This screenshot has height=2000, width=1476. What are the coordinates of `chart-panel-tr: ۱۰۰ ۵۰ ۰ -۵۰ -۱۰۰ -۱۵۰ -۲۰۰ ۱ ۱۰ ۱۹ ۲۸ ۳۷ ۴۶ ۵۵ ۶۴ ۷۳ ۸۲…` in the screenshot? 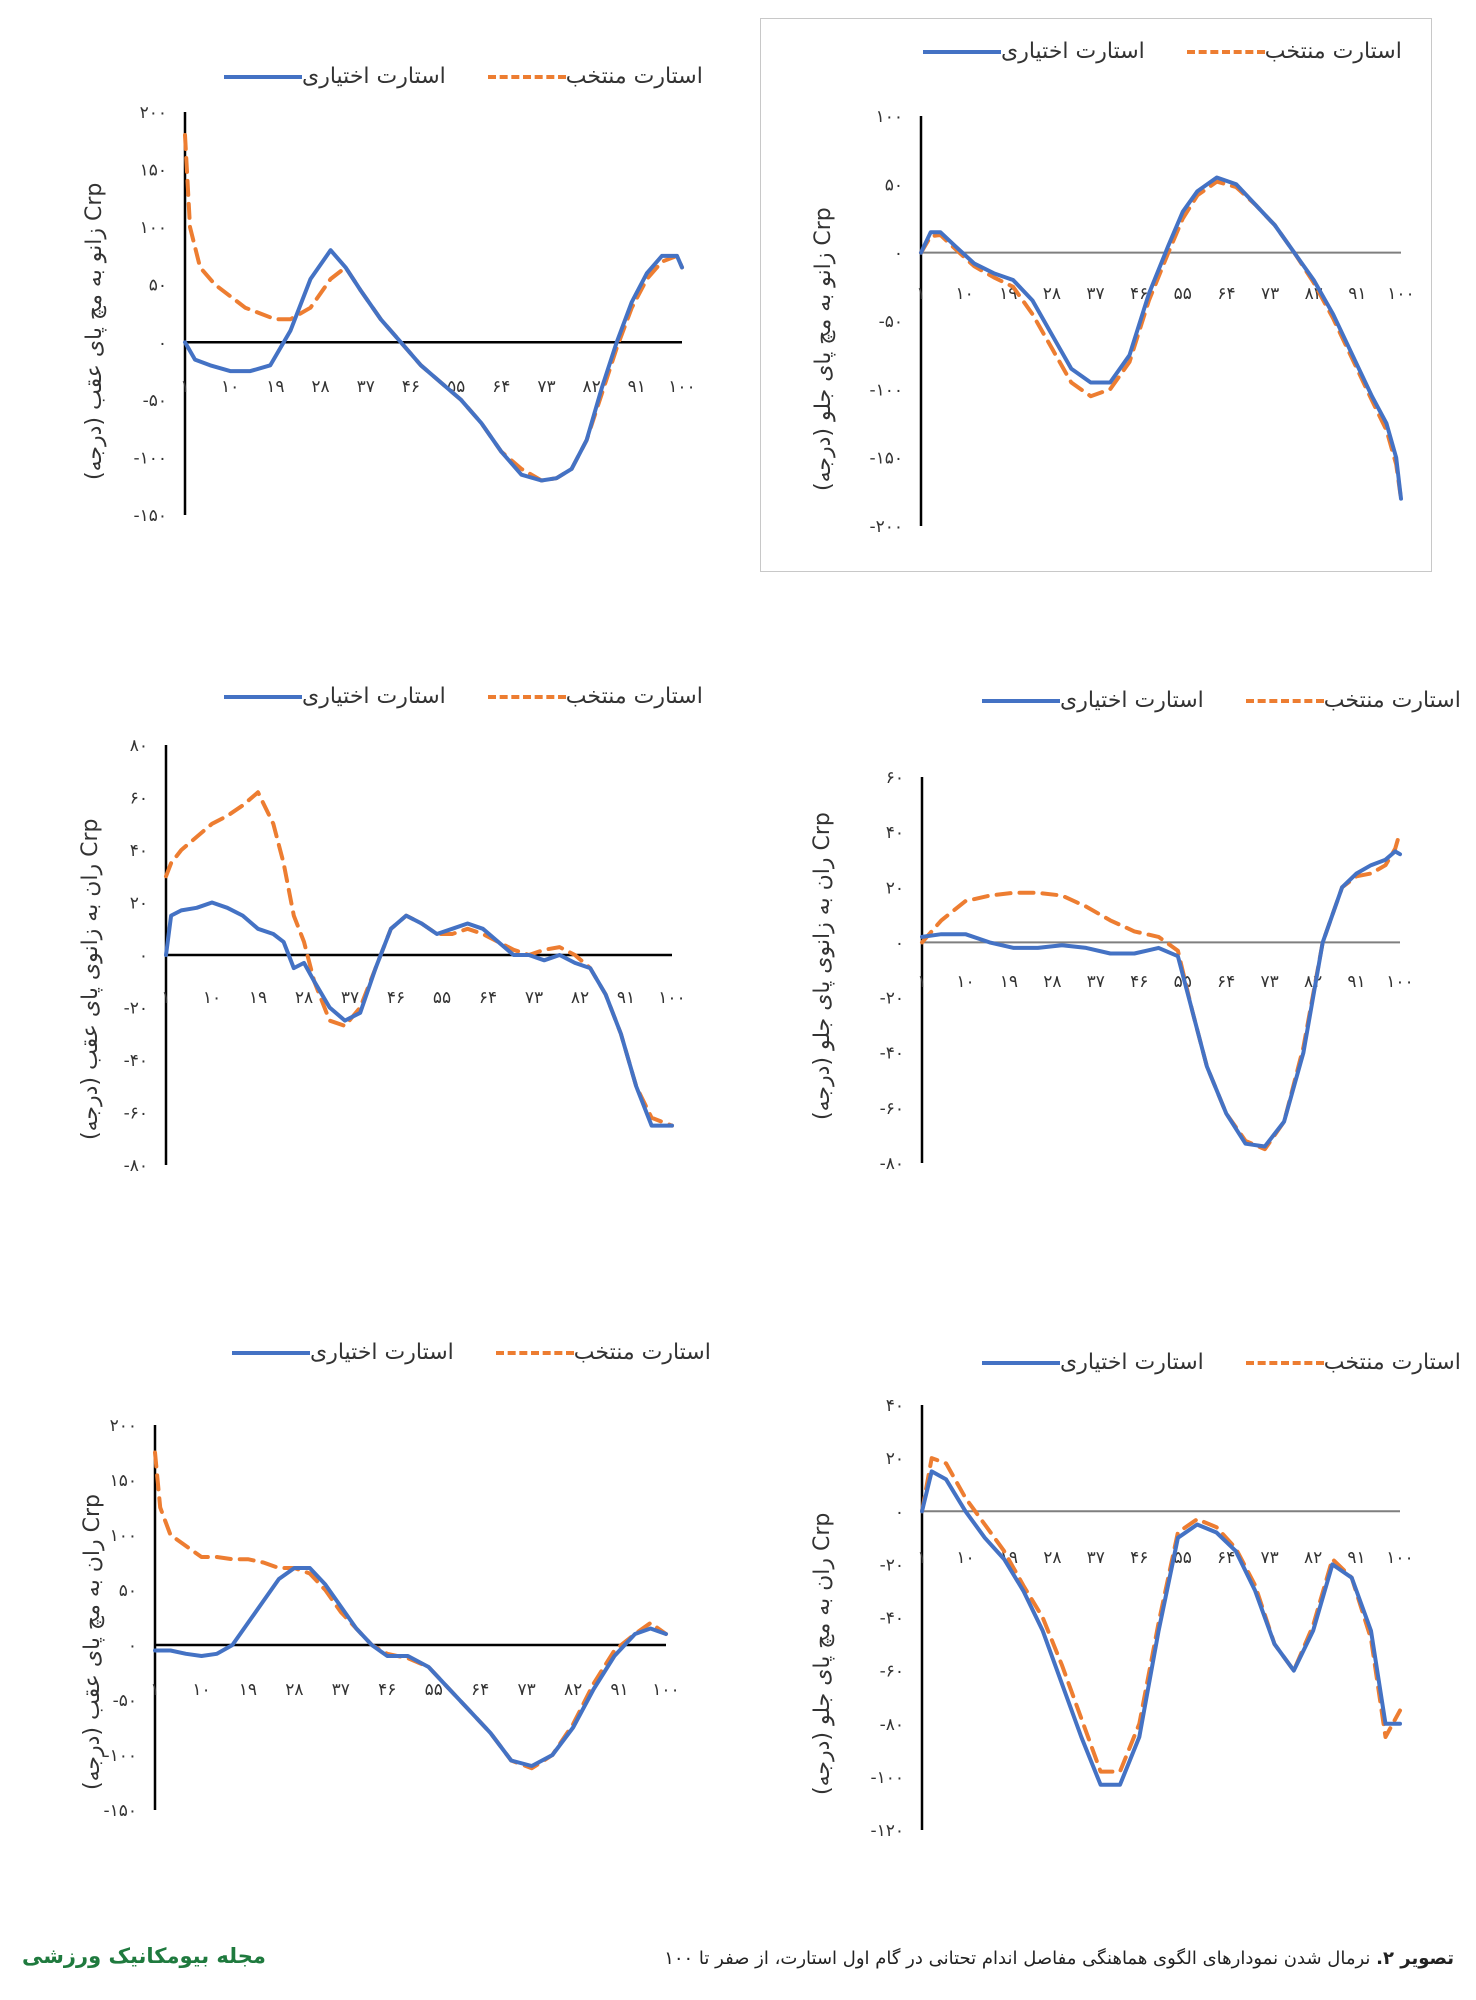 It's located at (1096, 295).